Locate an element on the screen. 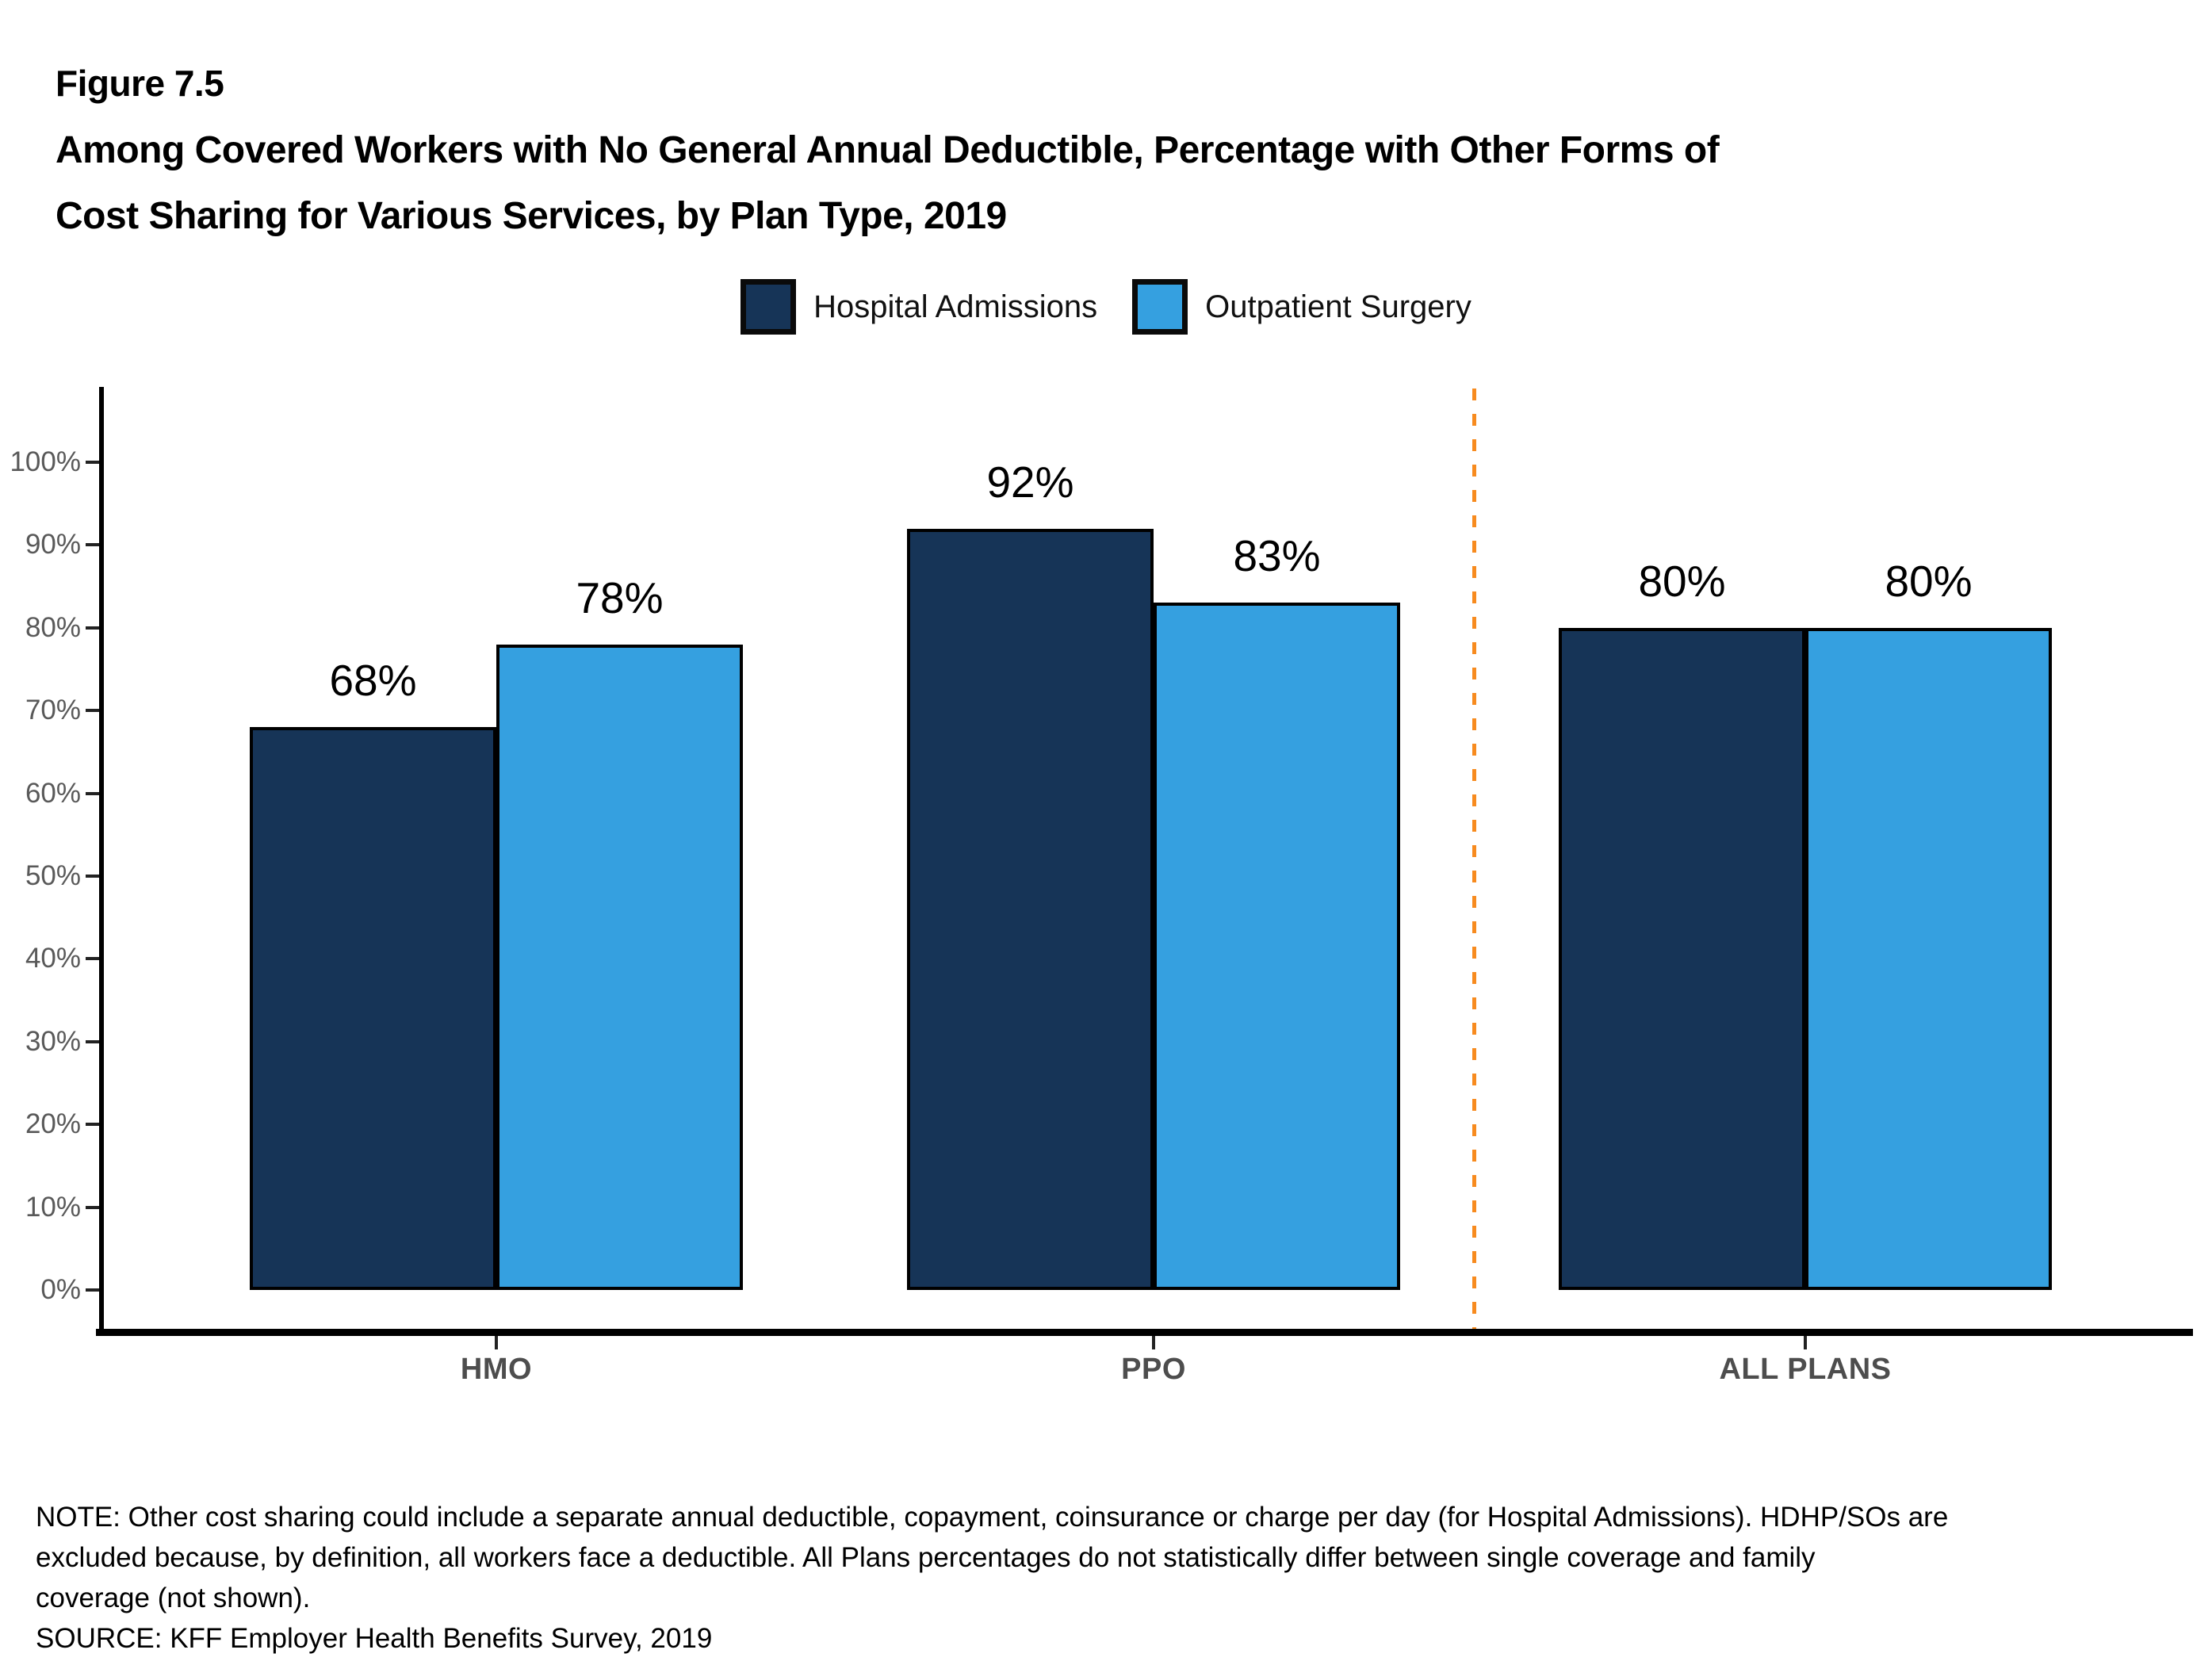 This screenshot has height=1665, width=2212. bar-outpatient-surgery-hmo is located at coordinates (620, 967).